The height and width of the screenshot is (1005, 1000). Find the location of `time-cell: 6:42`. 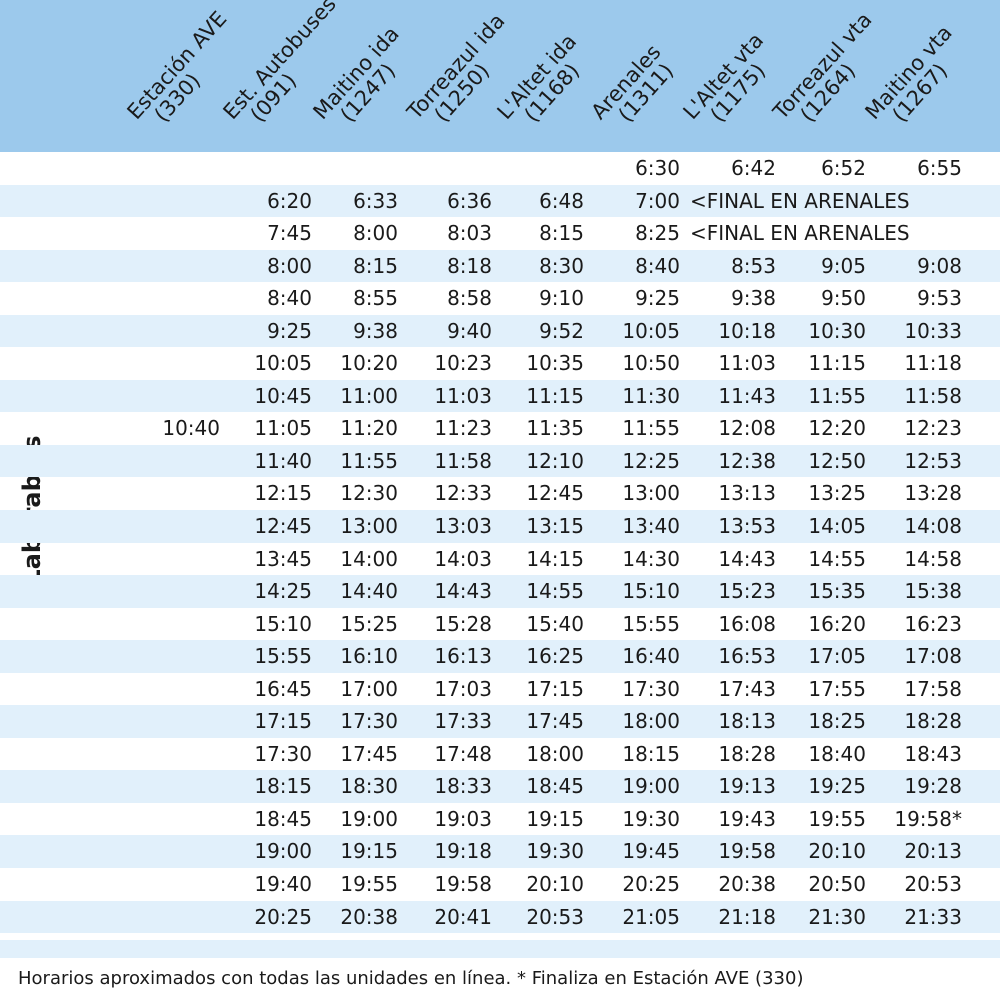

time-cell: 6:42 is located at coordinates (753, 168).